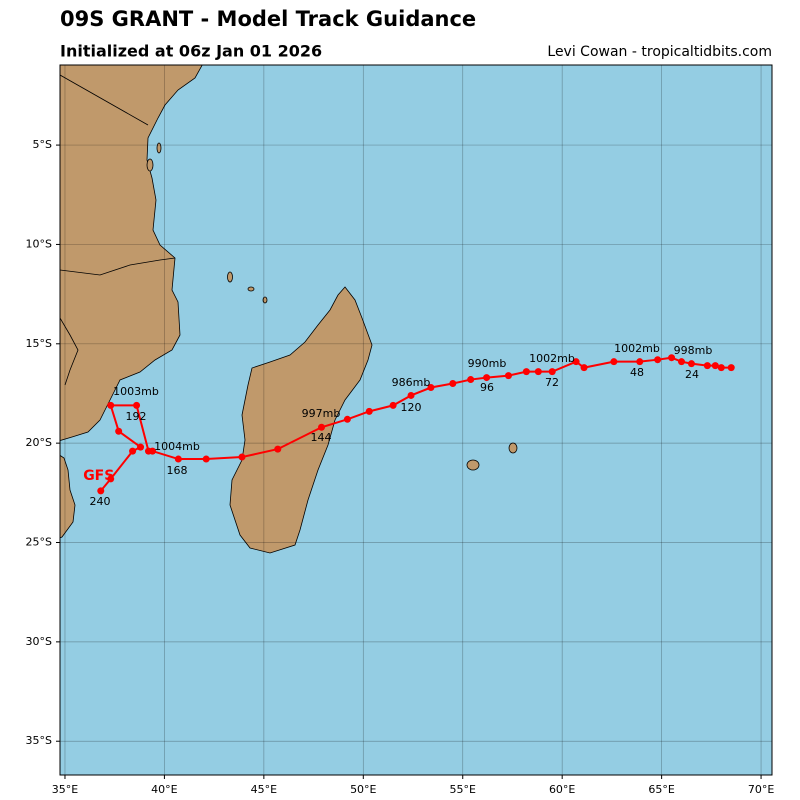 Image resolution: width=800 pixels, height=800 pixels. Describe the element at coordinates (637, 372) in the screenshot. I see `track-label: 48` at that location.